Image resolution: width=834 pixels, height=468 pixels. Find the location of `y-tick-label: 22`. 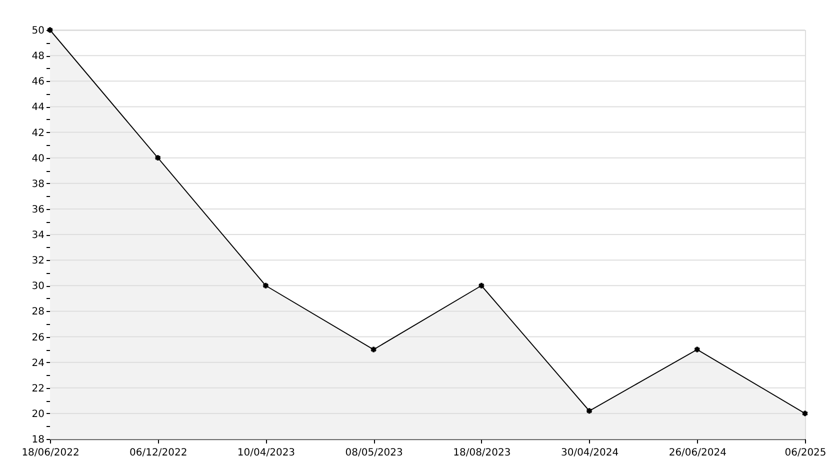

y-tick-label: 22 is located at coordinates (38, 388).